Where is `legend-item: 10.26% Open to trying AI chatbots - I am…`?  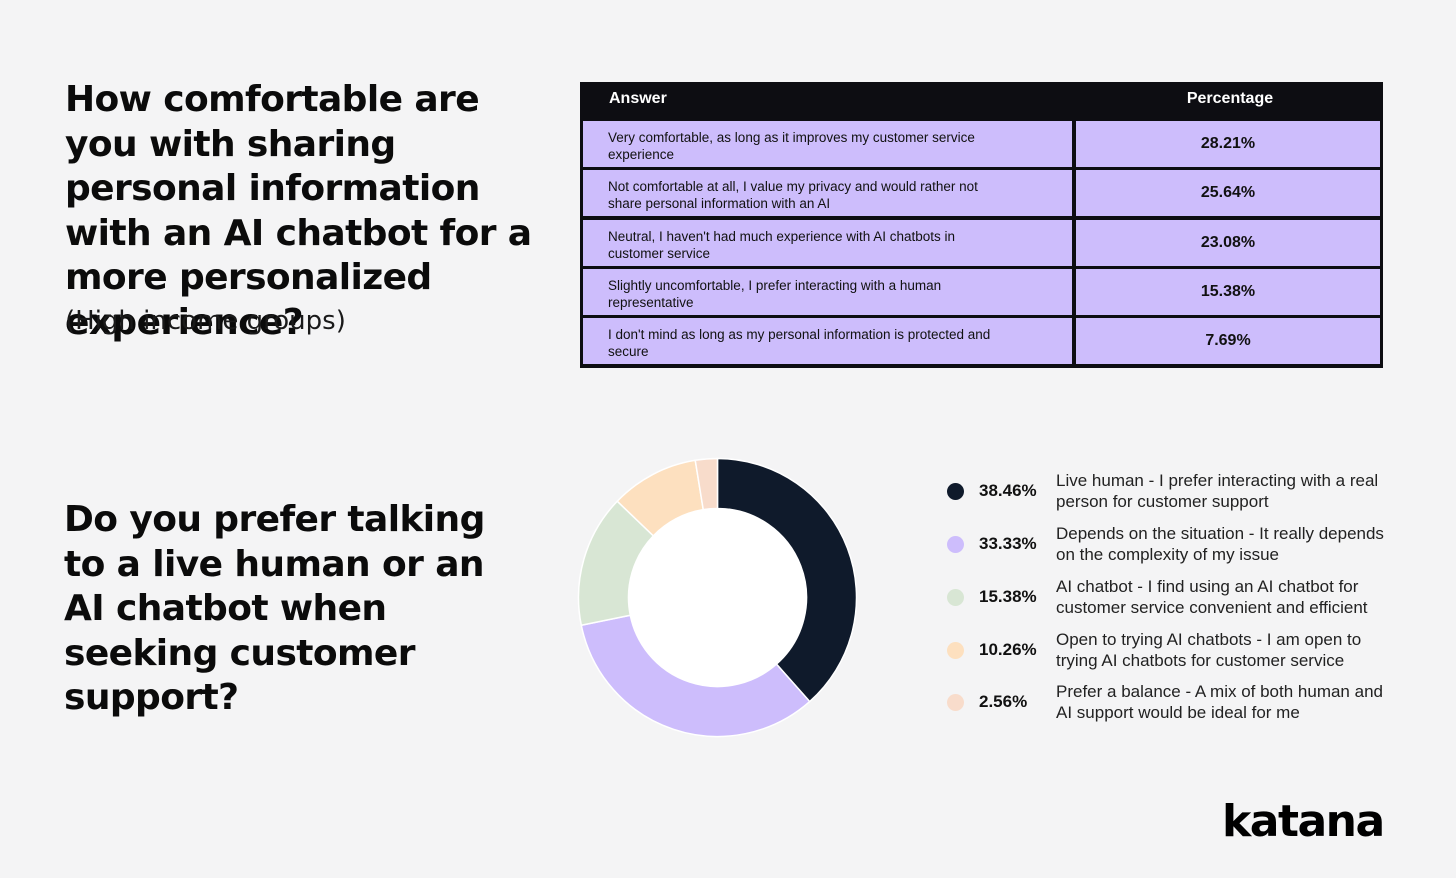
legend-item: 10.26% Open to trying AI chatbots - I am… is located at coordinates (1175, 650).